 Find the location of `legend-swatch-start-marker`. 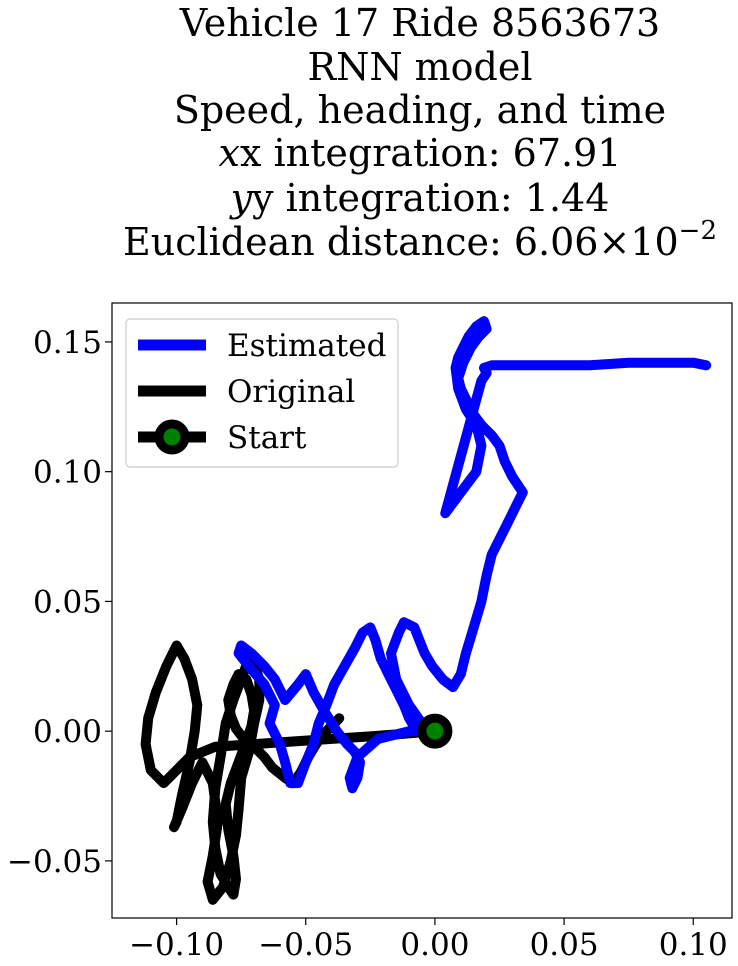

legend-swatch-start-marker is located at coordinates (172, 437).